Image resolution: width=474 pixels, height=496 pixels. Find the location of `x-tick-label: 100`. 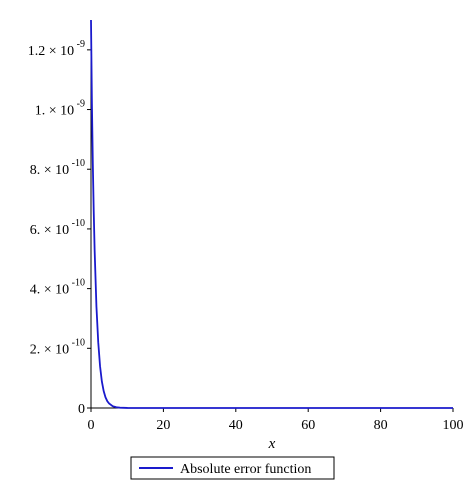

x-tick-label: 100 is located at coordinates (453, 425).